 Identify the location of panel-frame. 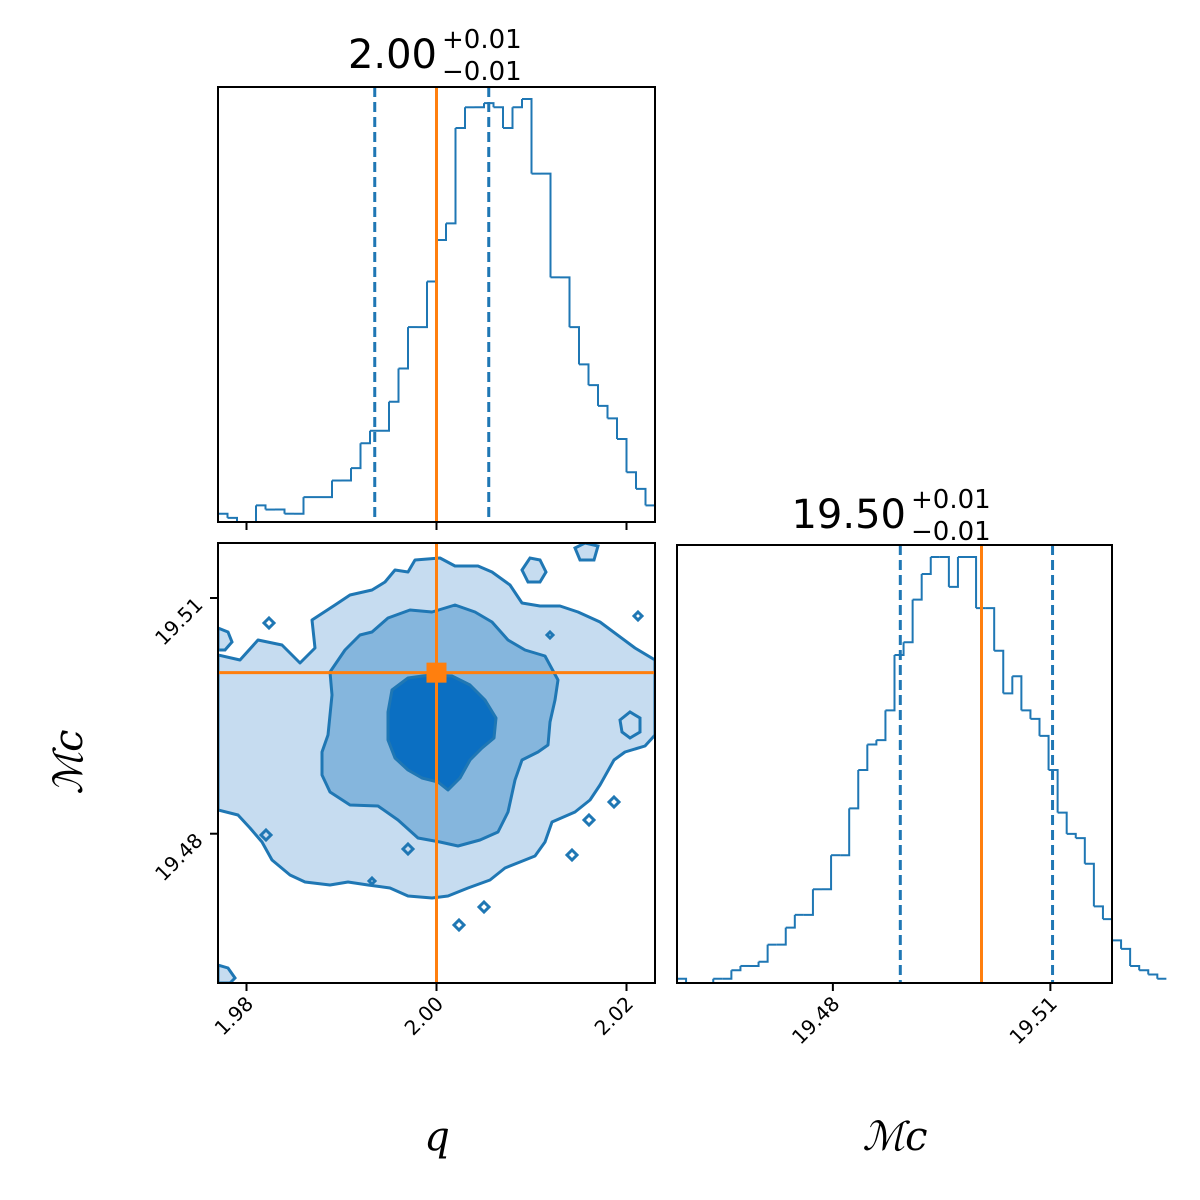
(894, 764).